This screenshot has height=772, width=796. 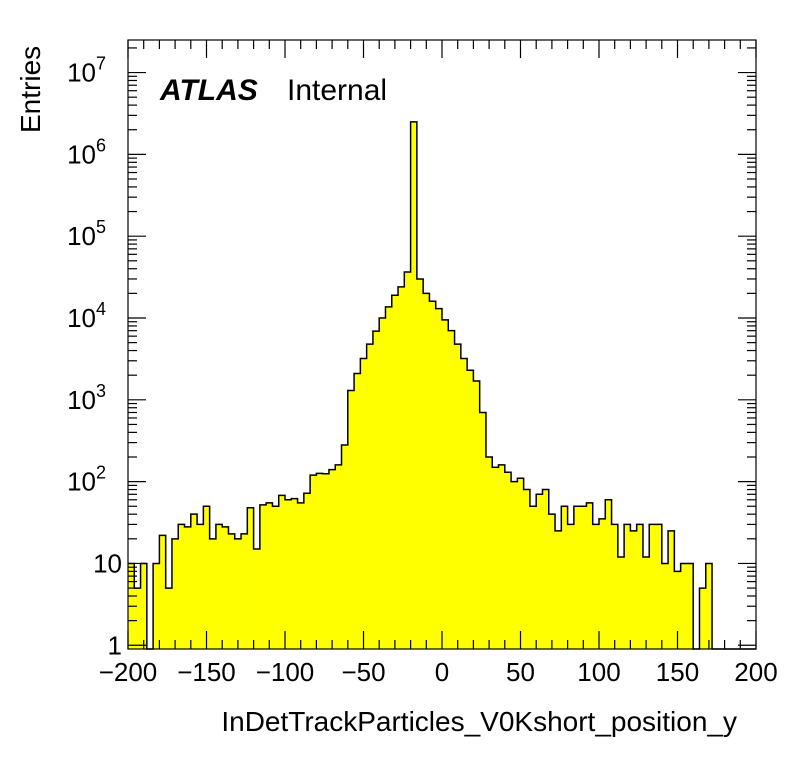 I want to click on x-tick-label: 100, so click(x=598, y=672).